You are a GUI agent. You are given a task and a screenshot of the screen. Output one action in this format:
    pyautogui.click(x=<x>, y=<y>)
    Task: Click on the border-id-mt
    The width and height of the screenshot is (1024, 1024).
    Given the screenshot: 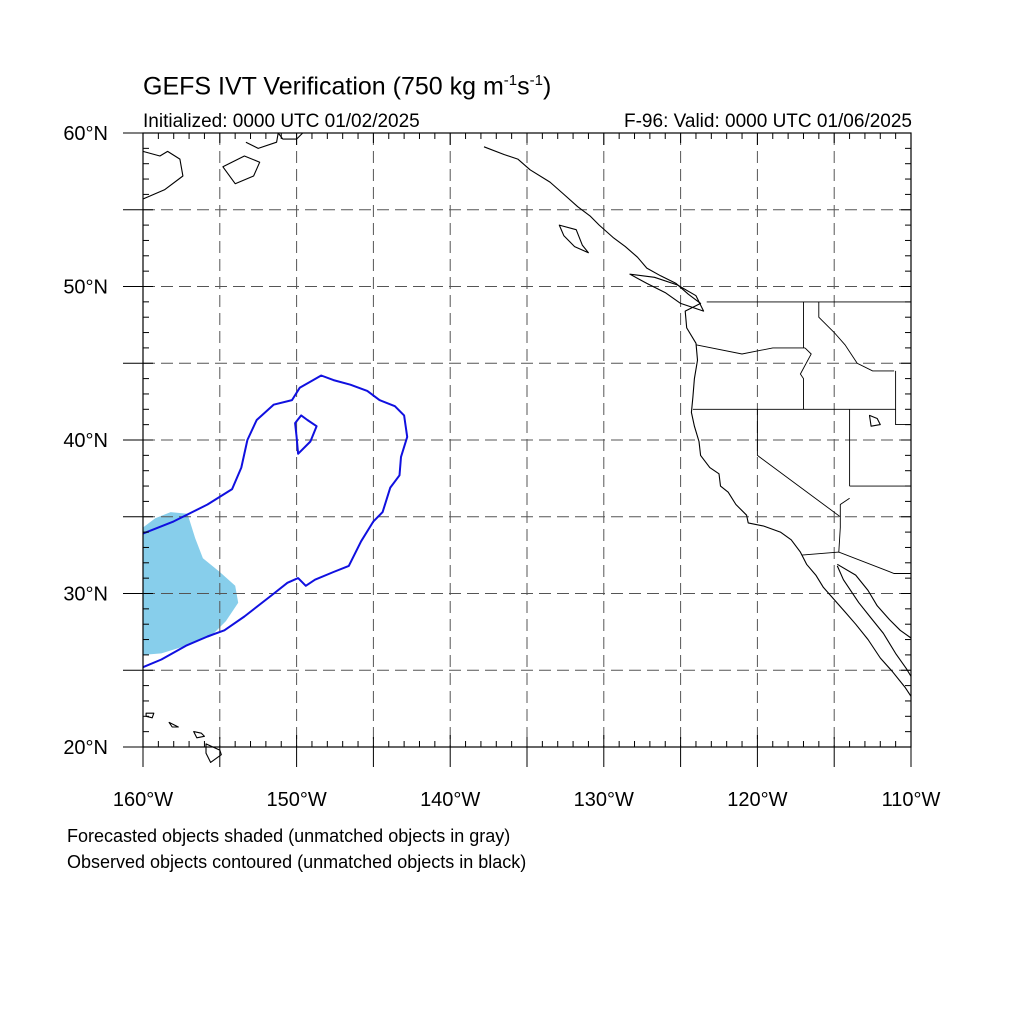 What is the action you would take?
    pyautogui.click(x=856, y=336)
    